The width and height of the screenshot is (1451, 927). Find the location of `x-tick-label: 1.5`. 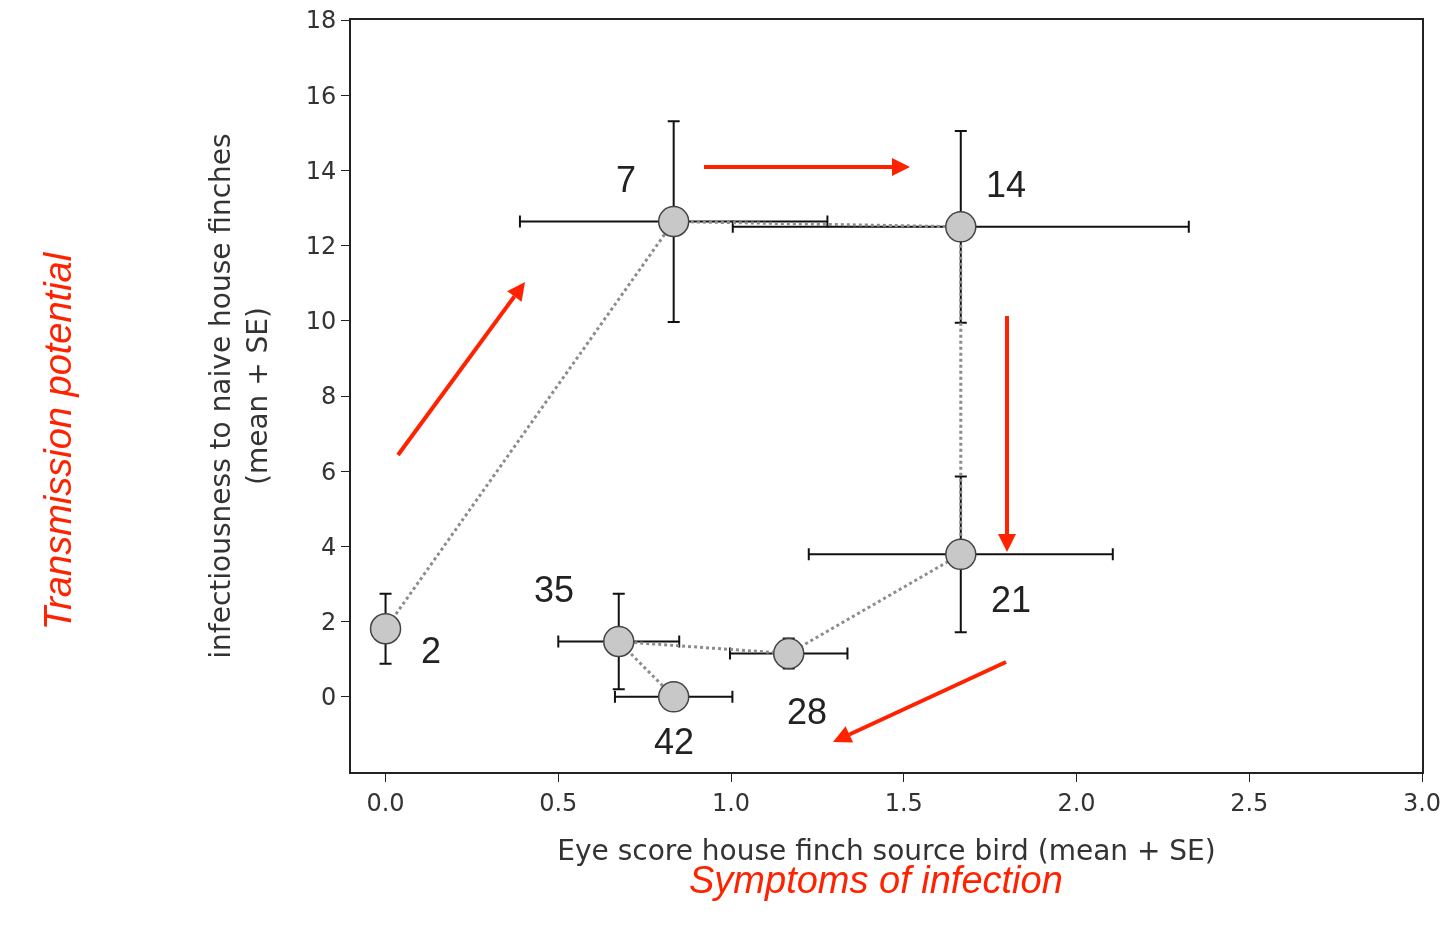

x-tick-label: 1.5 is located at coordinates (903, 802).